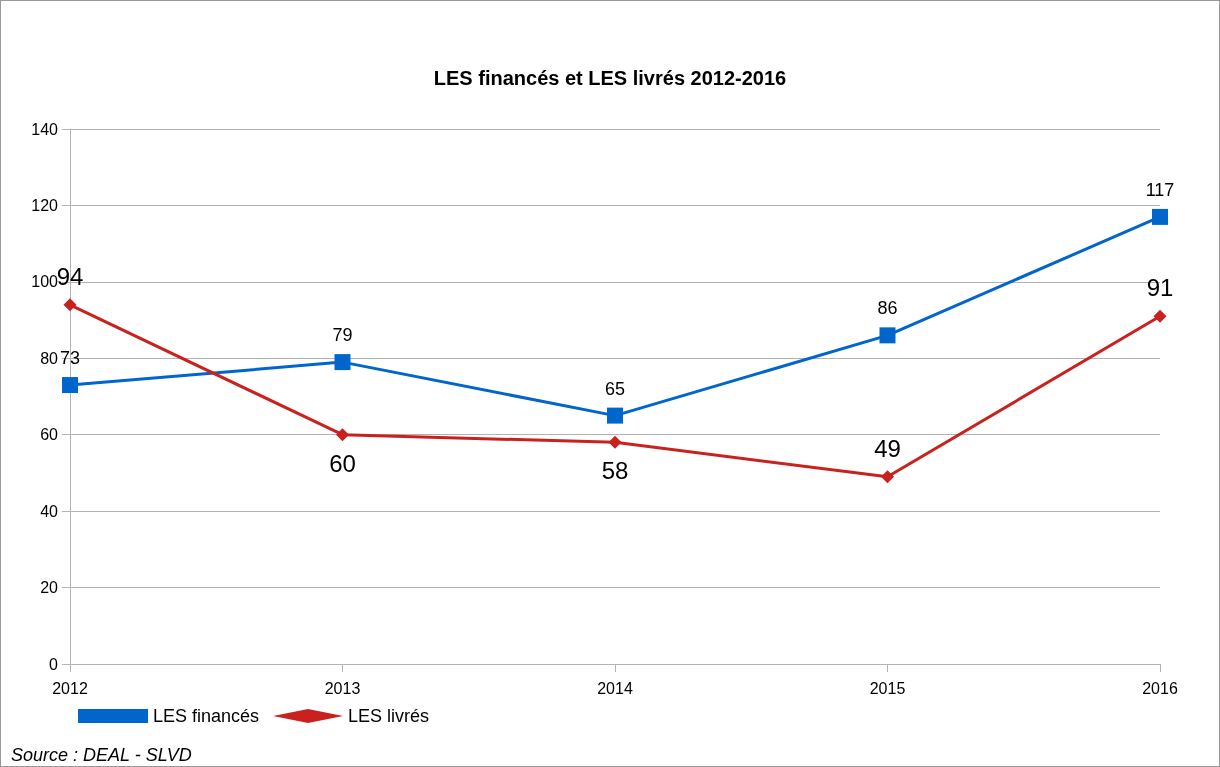 The height and width of the screenshot is (767, 1220). Describe the element at coordinates (342, 688) in the screenshot. I see `x-tick-label: 2013` at that location.